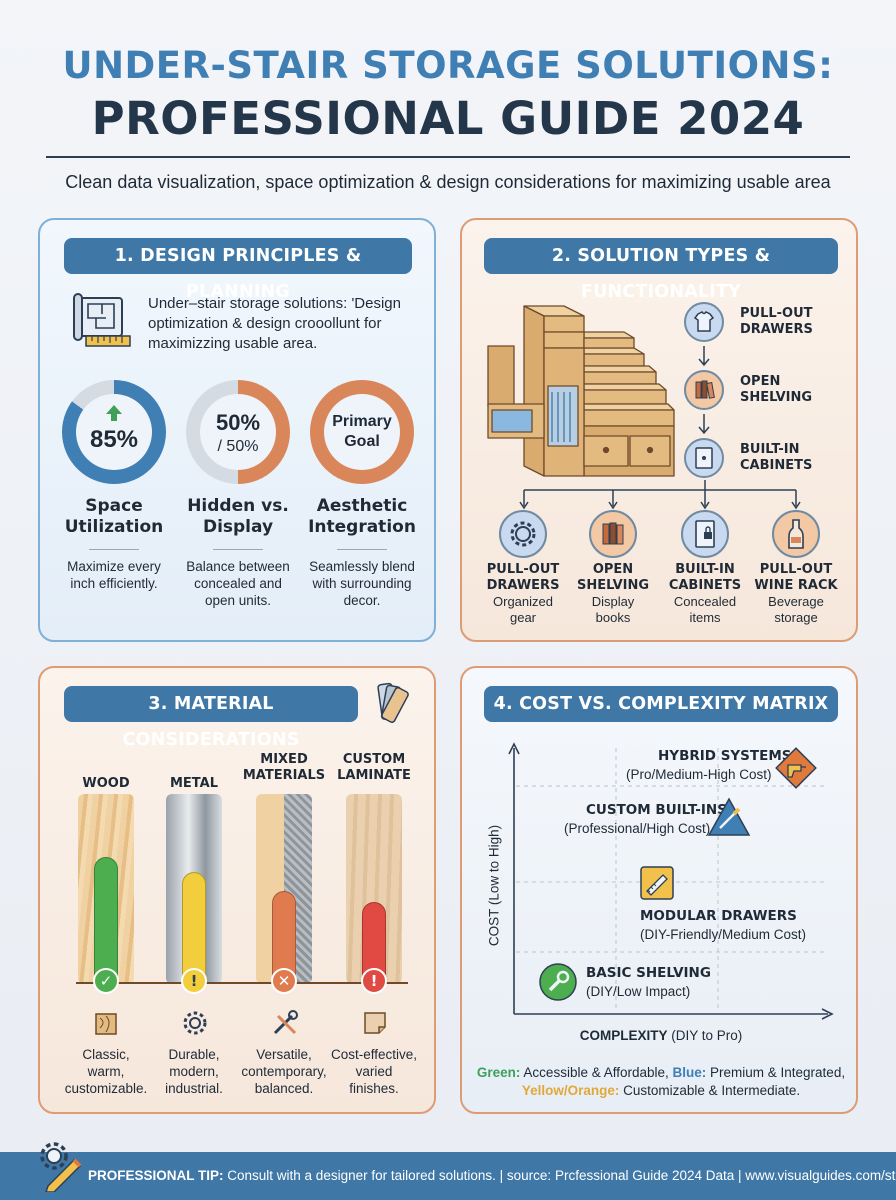  Describe the element at coordinates (362, 421) in the screenshot. I see `stat-value: Primary` at that location.